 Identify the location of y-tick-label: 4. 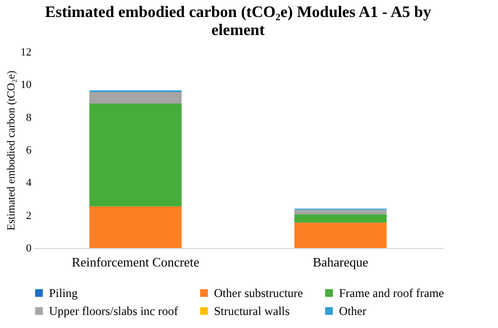
(29, 183).